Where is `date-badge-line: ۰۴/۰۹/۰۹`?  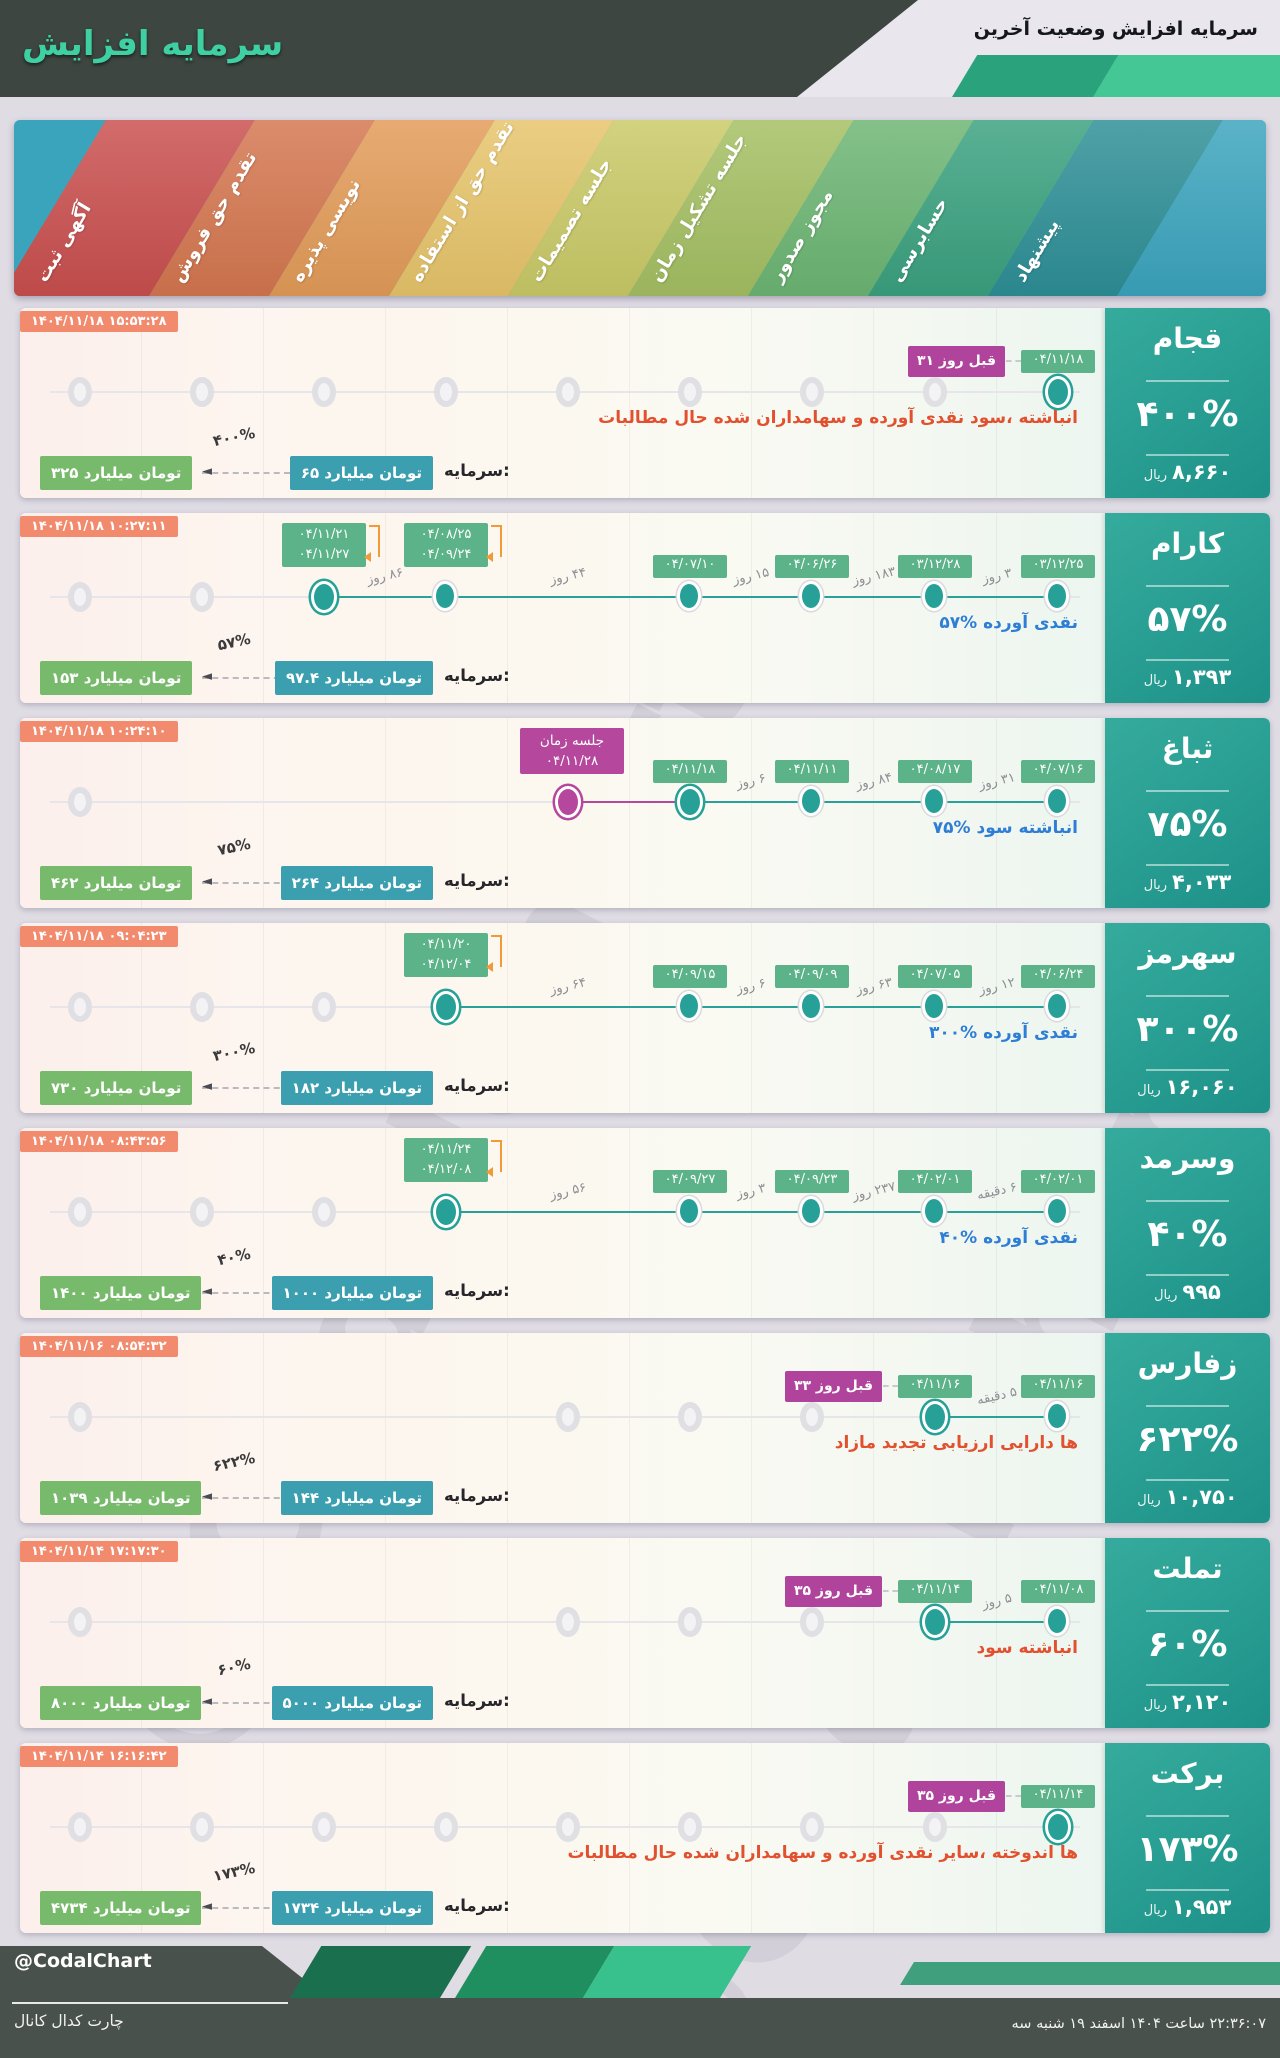 date-badge-line: ۰۴/۰۹/۰۹ is located at coordinates (812, 974).